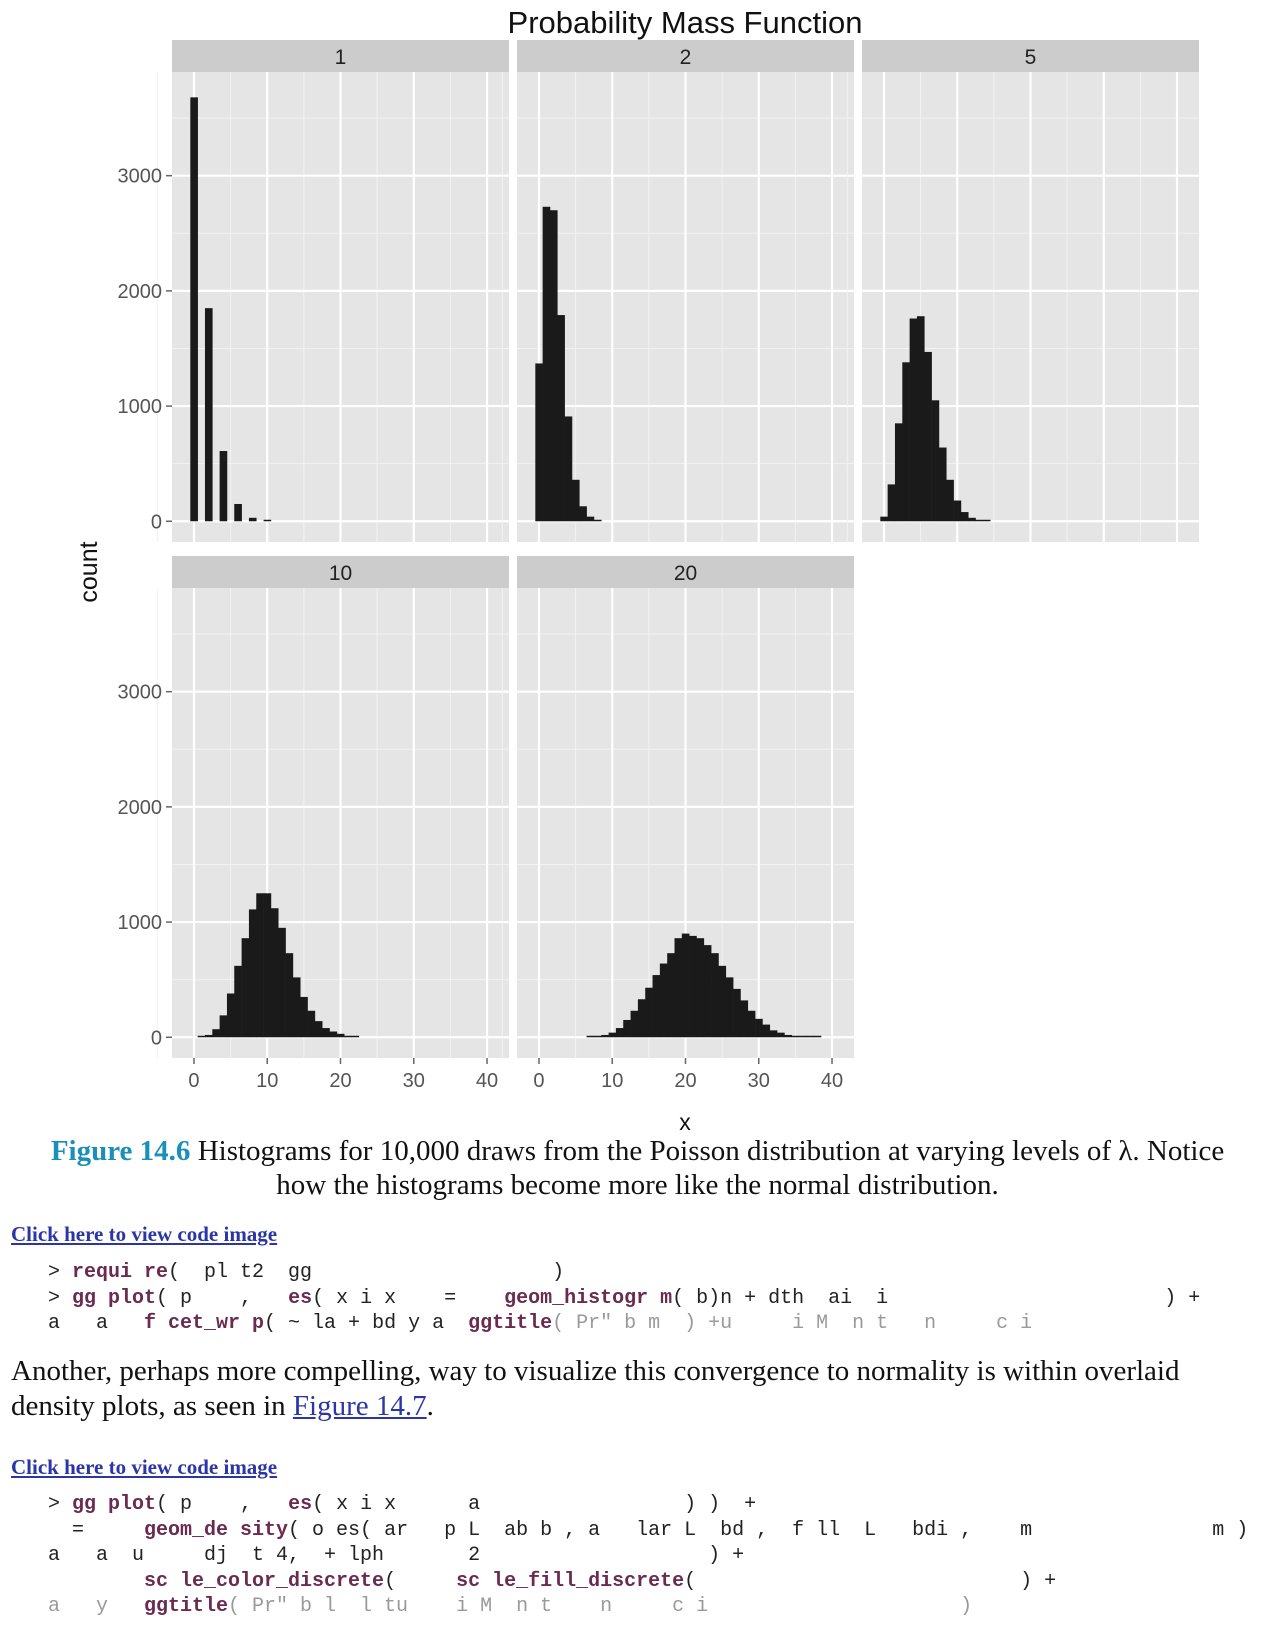 The image size is (1275, 1650). Describe the element at coordinates (870, 1581) in the screenshot. I see `code-text: ( ) +` at that location.